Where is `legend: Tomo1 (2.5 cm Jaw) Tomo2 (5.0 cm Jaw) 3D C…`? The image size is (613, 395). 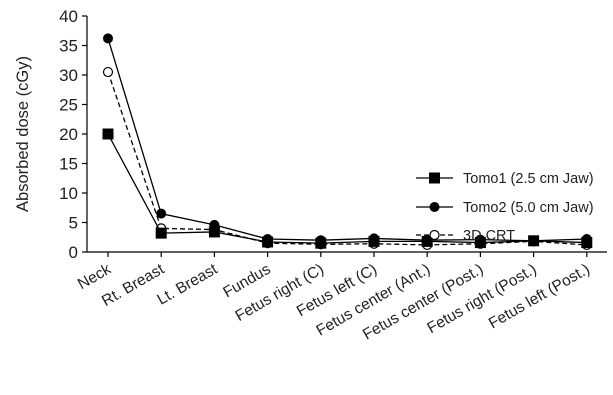
legend: Tomo1 (2.5 cm Jaw) Tomo2 (5.0 cm Jaw) 3D C… is located at coordinates (505, 207).